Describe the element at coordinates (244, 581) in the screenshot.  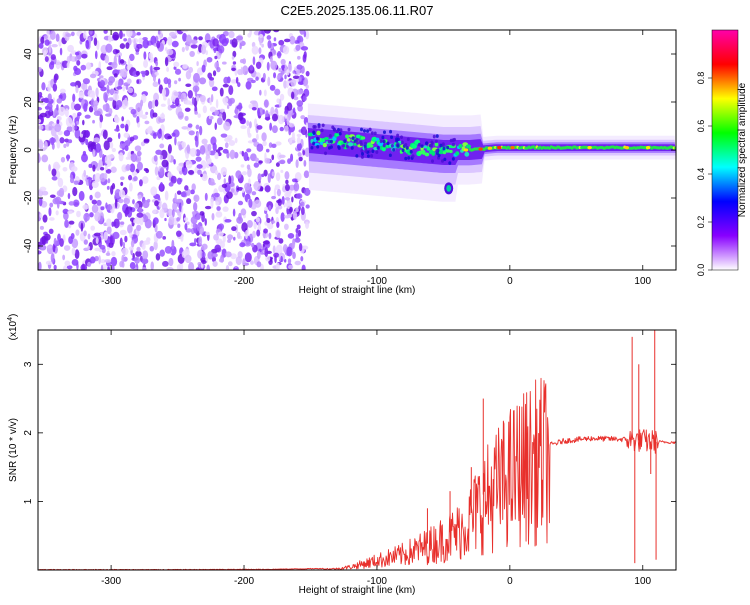
I see `snr-x-tick-label: -200` at that location.